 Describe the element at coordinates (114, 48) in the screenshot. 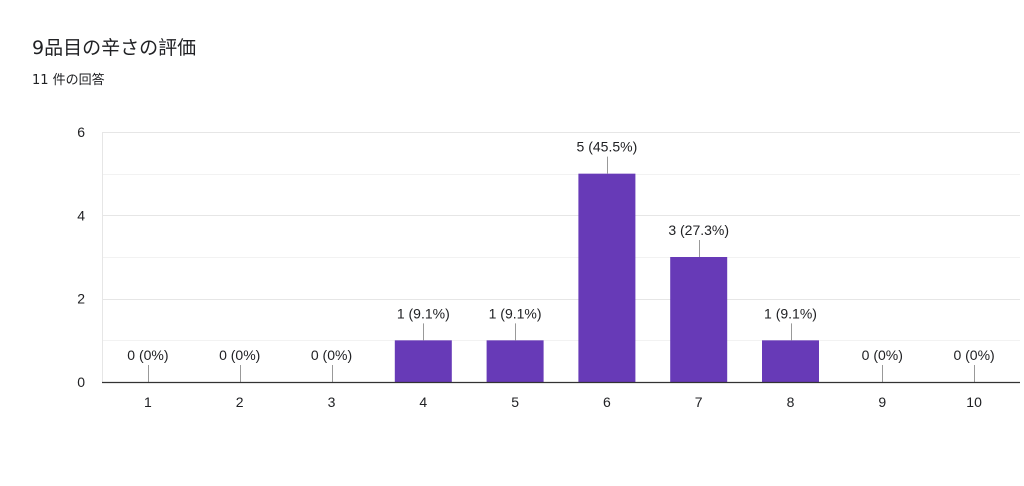

I see `chart-title: 9品目の辛さの評価` at that location.